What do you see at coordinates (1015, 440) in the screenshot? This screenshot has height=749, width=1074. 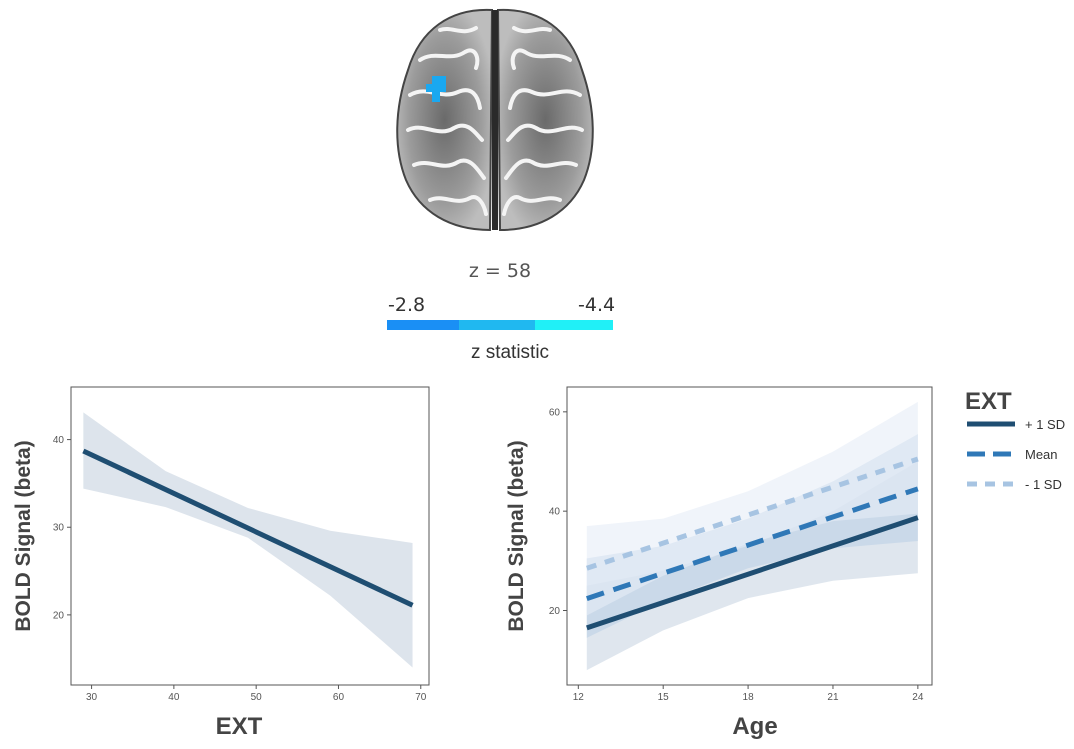 I see `legend: EXT + 1 SD Mean - 1 SD` at bounding box center [1015, 440].